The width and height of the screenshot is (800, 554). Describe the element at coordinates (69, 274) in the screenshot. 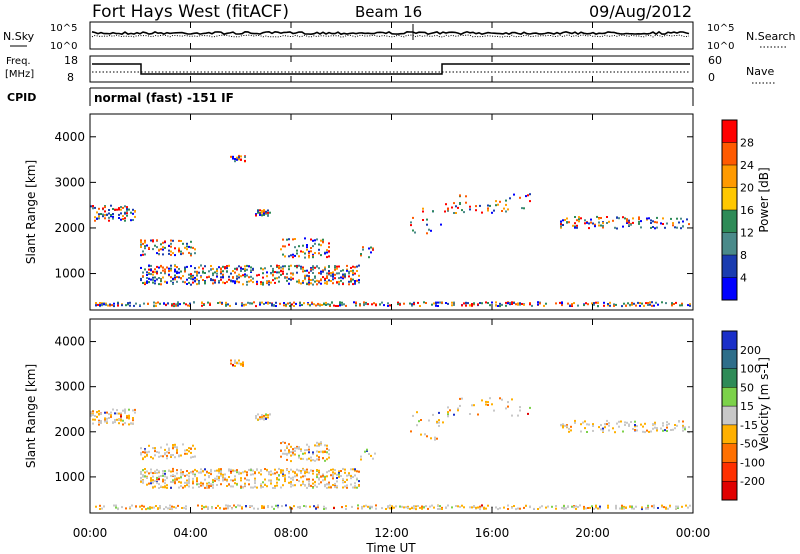

I see `range-tick-label: 1000` at that location.